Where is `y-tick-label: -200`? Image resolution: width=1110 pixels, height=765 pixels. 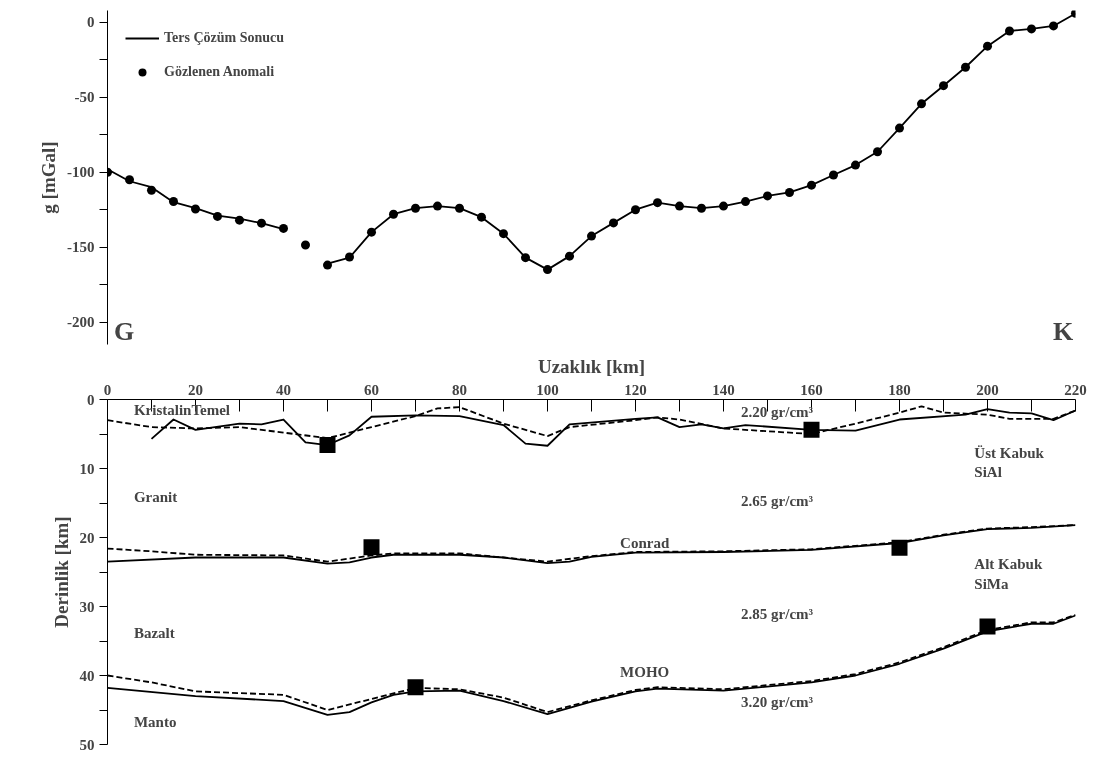
y-tick-label: -200 is located at coordinates (81, 322).